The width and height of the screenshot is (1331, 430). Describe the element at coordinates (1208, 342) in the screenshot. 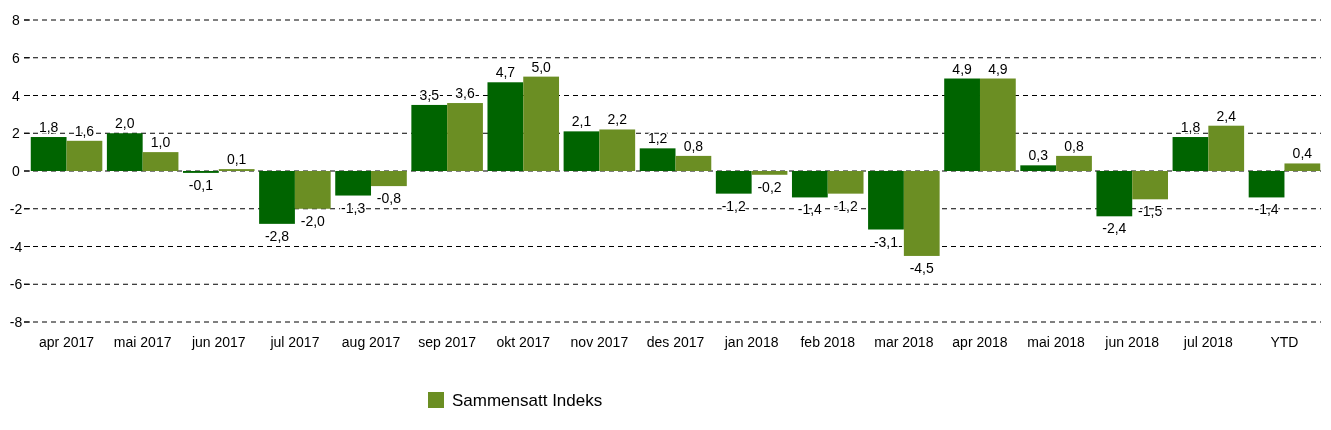

I see `x-tick-label: jul 2018` at that location.